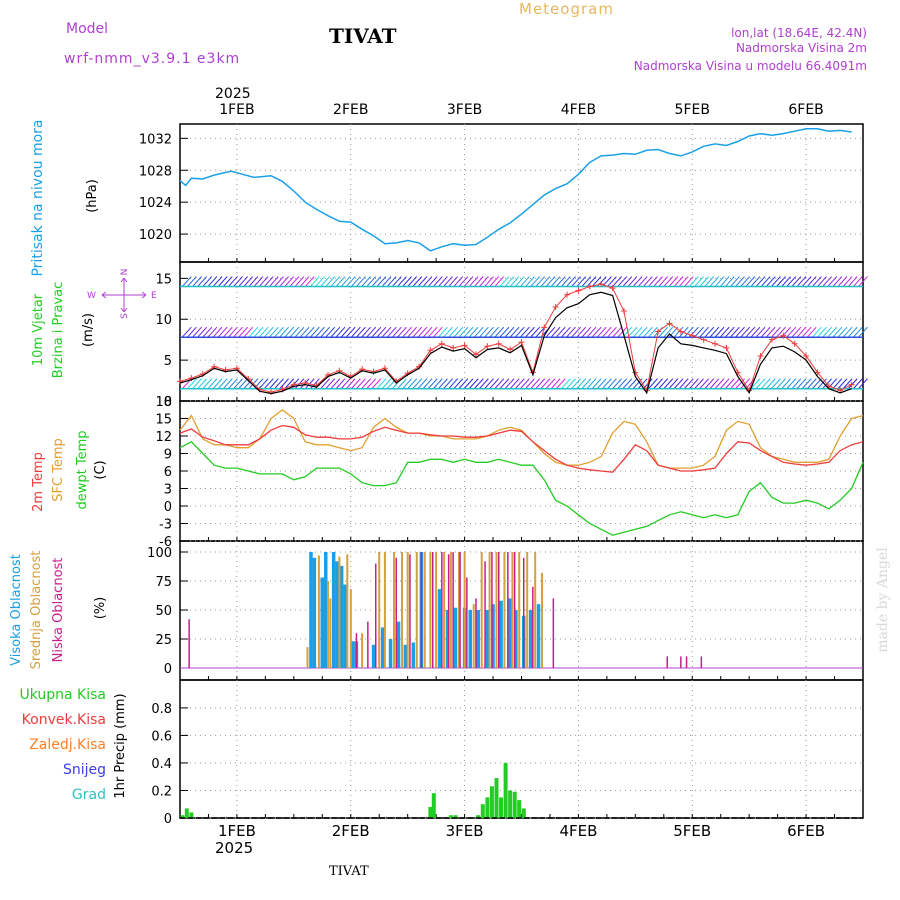 The image size is (900, 900). I want to click on precip-legend-item: Zaledj.Kisa, so click(67, 745).